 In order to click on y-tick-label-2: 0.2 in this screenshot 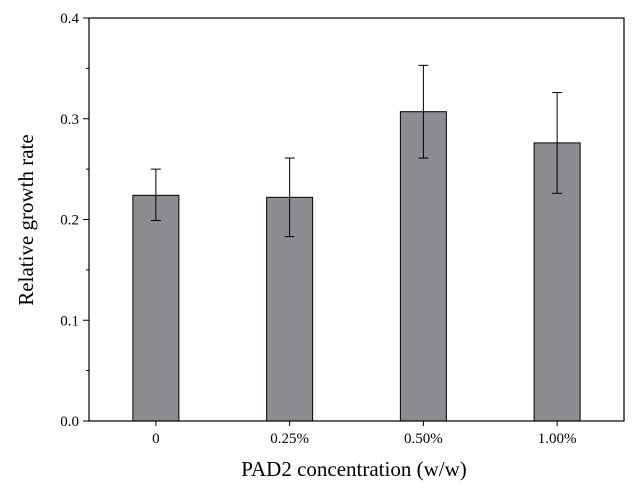, I will do `click(69, 221)`.